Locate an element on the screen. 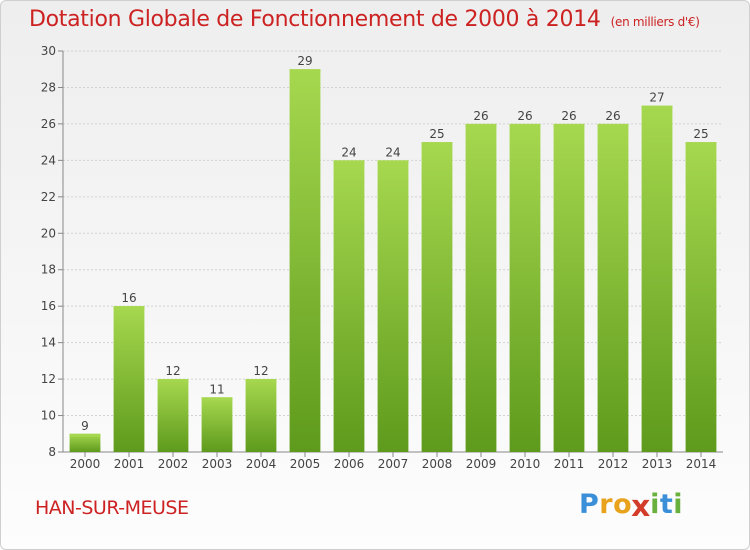 Image resolution: width=750 pixels, height=550 pixels. y-tick-label: 26 is located at coordinates (48, 124).